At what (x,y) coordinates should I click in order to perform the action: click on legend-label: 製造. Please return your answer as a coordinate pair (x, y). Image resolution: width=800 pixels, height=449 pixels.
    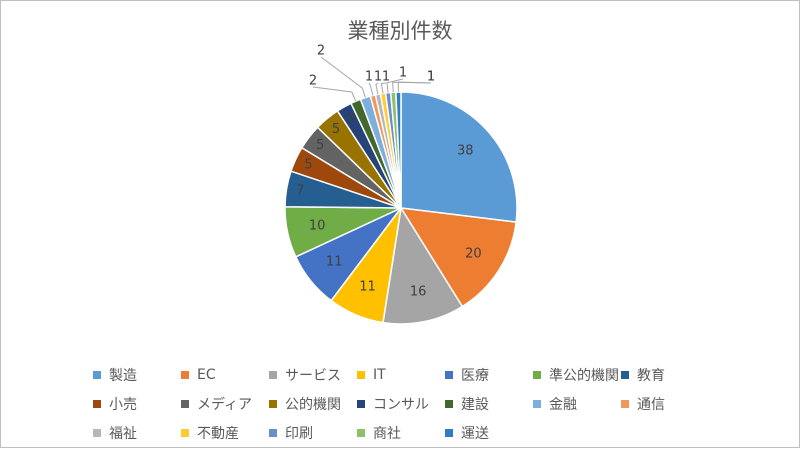
    Looking at the image, I should click on (123, 376).